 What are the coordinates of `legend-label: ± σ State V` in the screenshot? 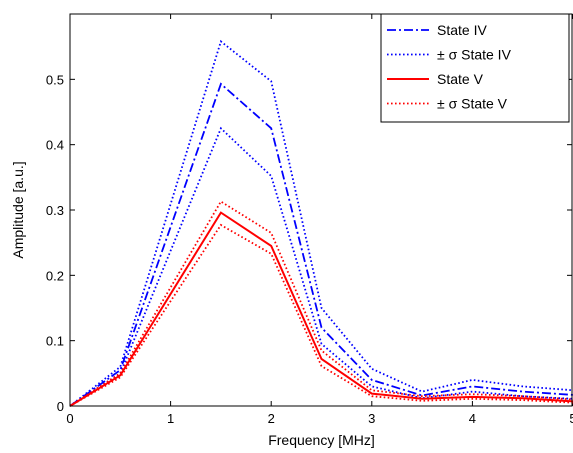 It's located at (472, 104).